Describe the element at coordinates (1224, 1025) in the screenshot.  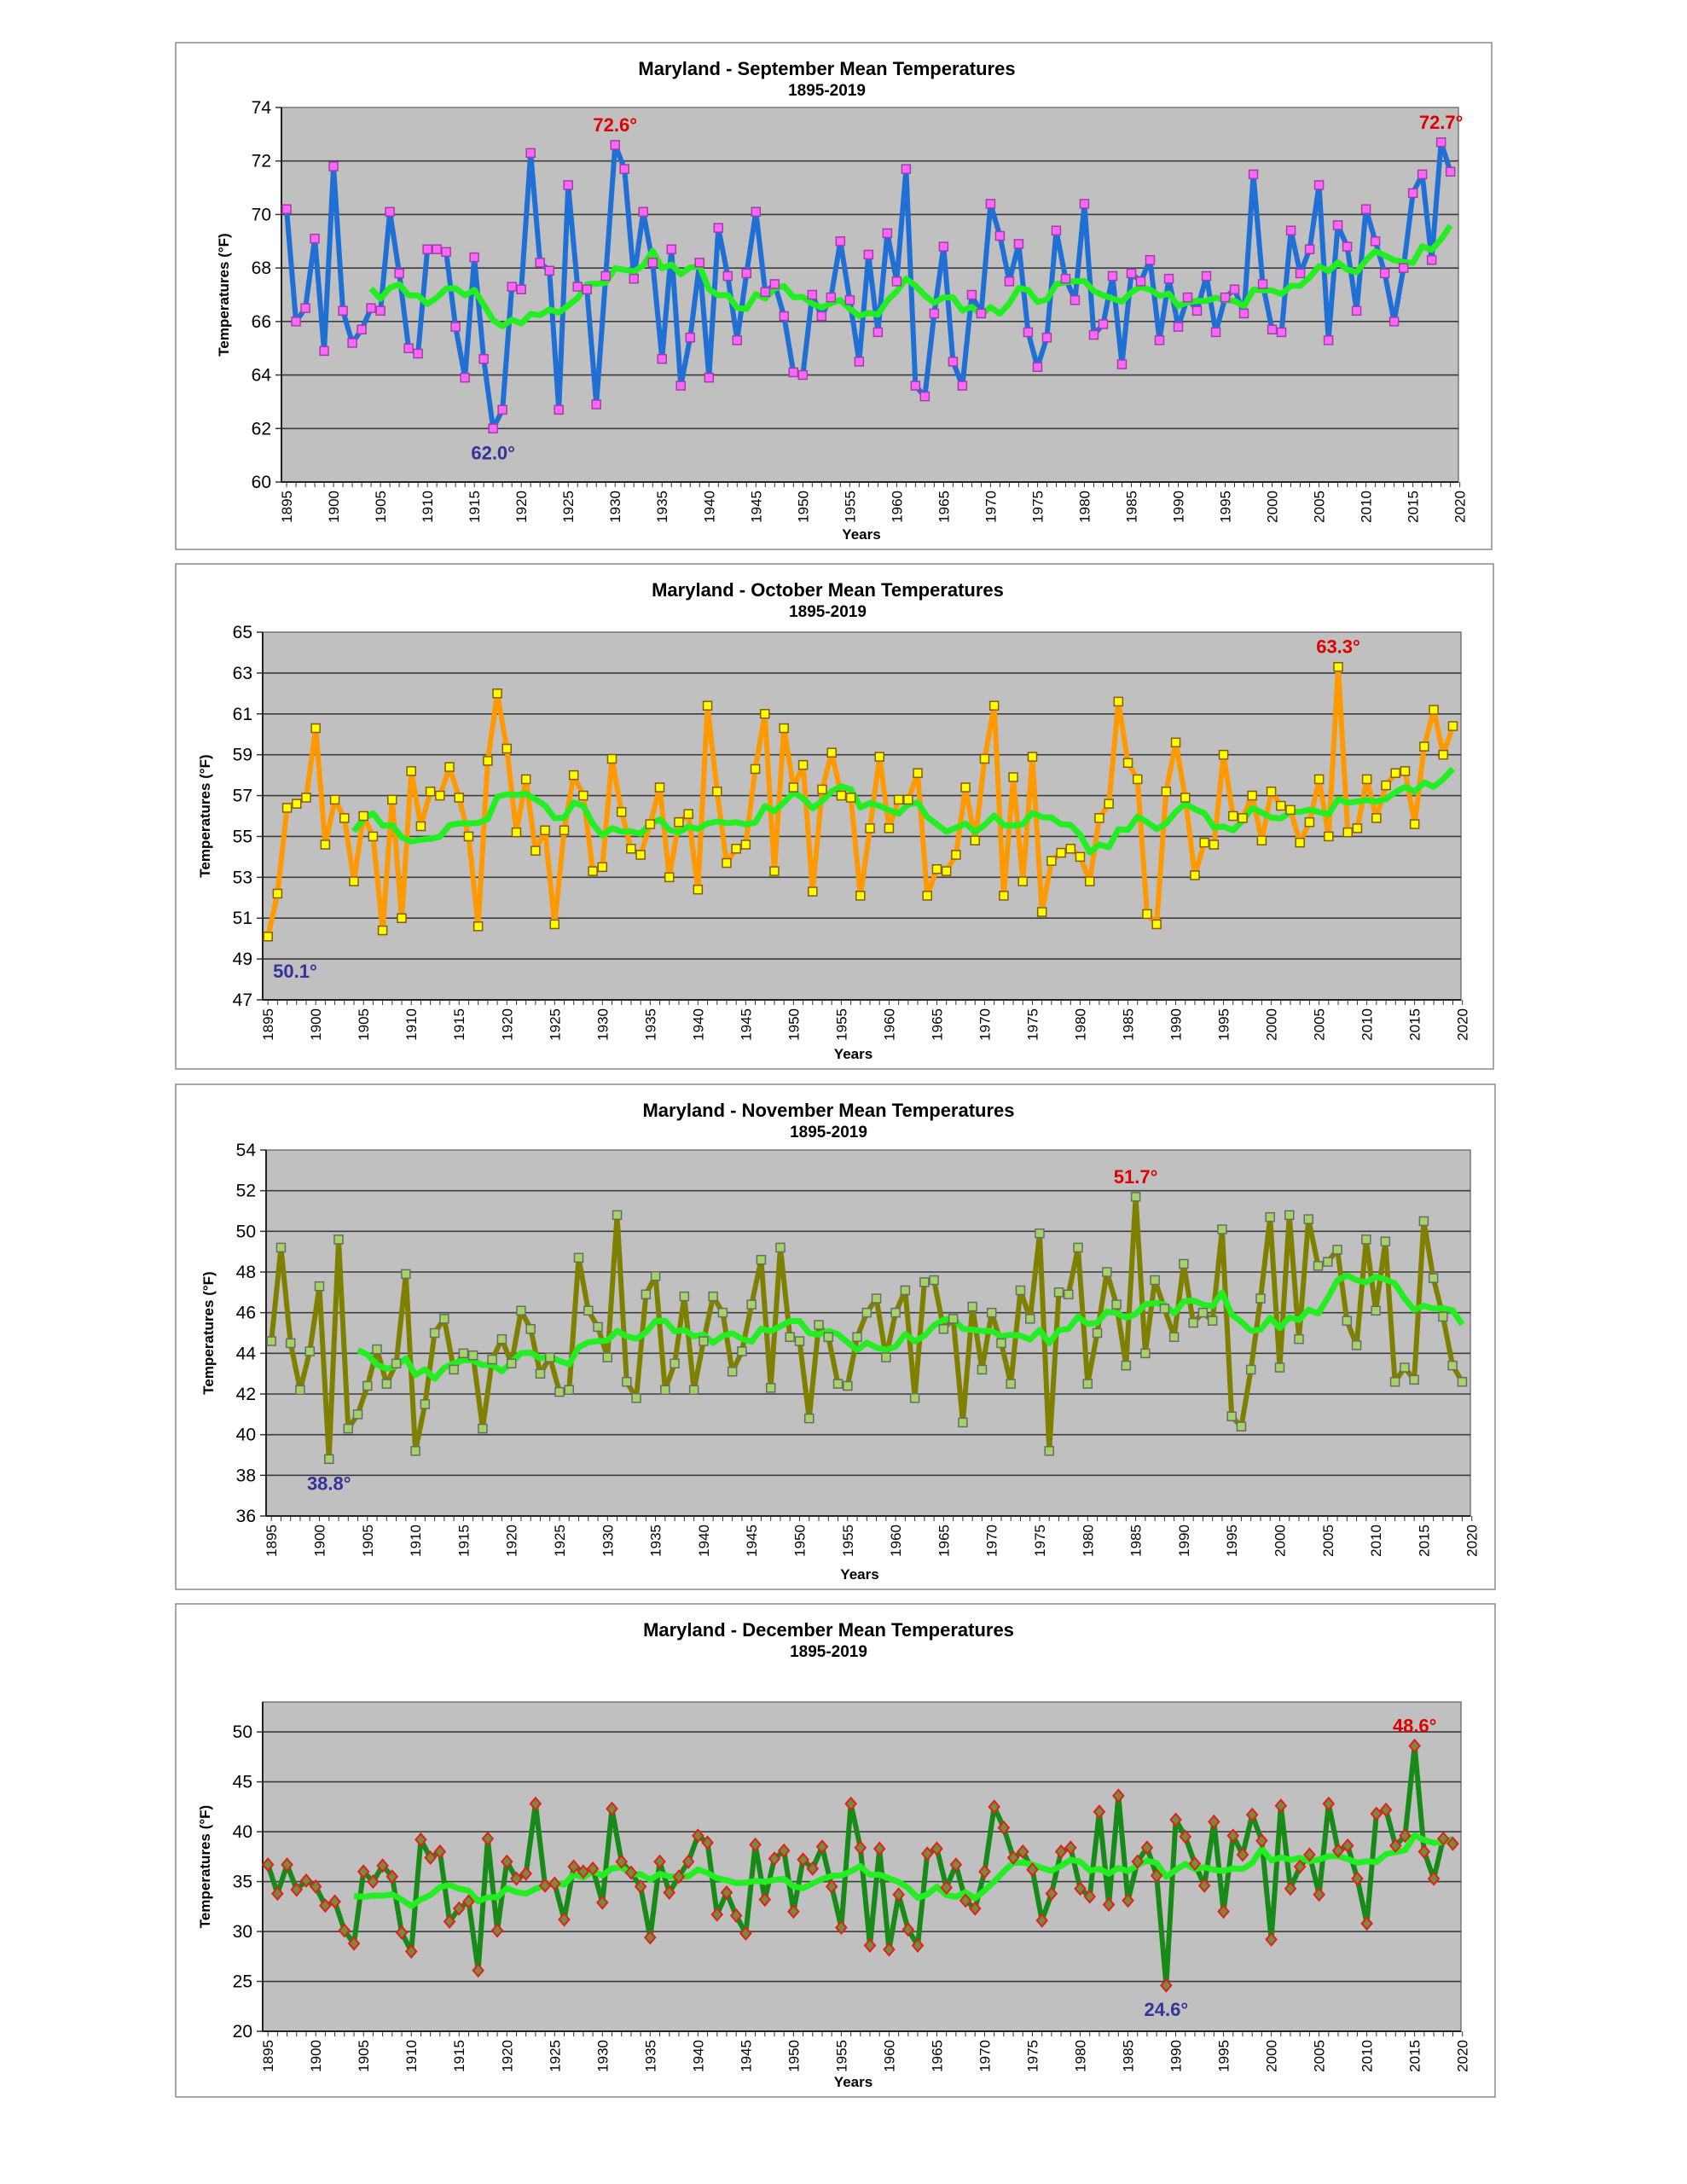
I see `x-tick-label: 1995` at that location.